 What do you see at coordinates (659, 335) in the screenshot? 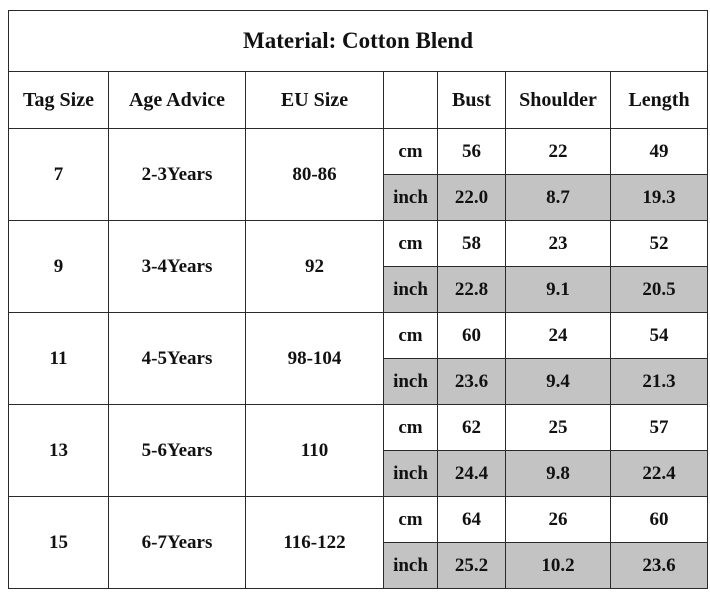
I see `measure-cell: 54` at bounding box center [659, 335].